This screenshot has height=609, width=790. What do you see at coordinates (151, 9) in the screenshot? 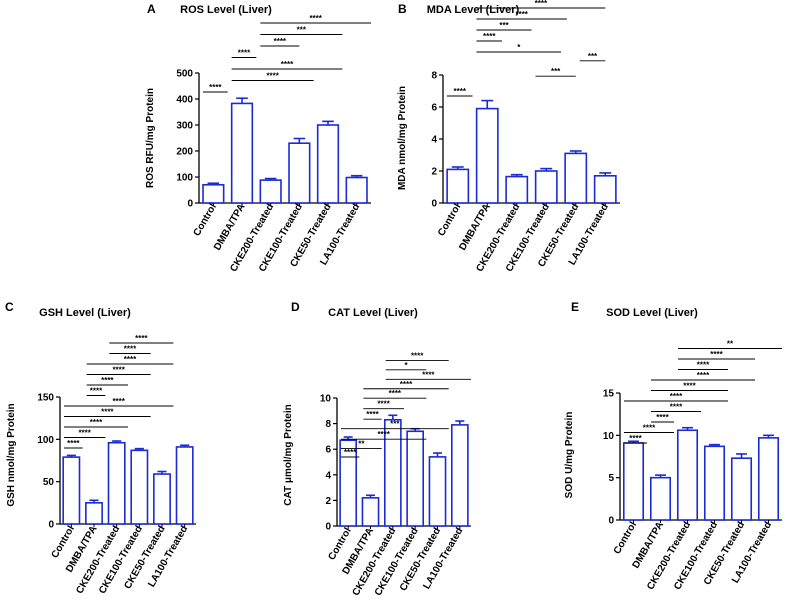
I see `panel-letter: A` at bounding box center [151, 9].